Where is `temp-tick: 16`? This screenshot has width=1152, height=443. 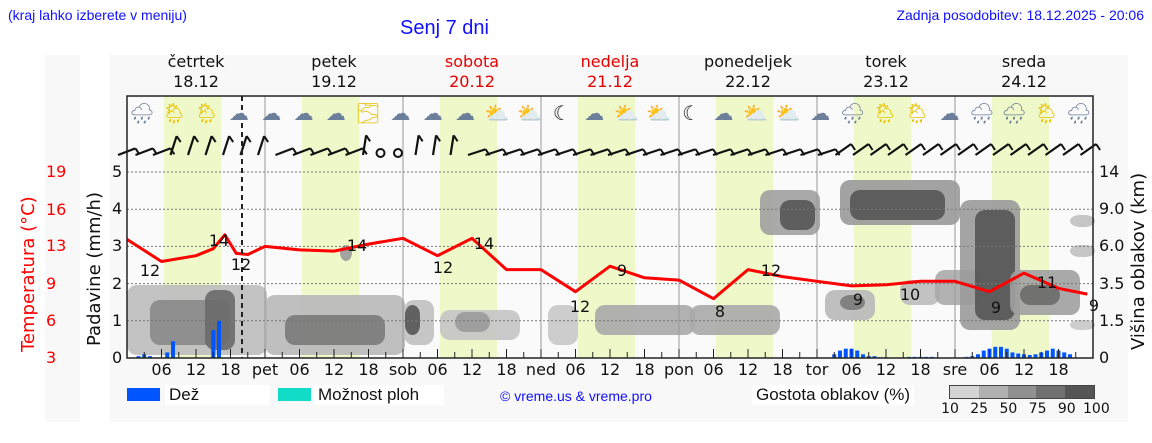
temp-tick: 16 is located at coordinates (56, 209).